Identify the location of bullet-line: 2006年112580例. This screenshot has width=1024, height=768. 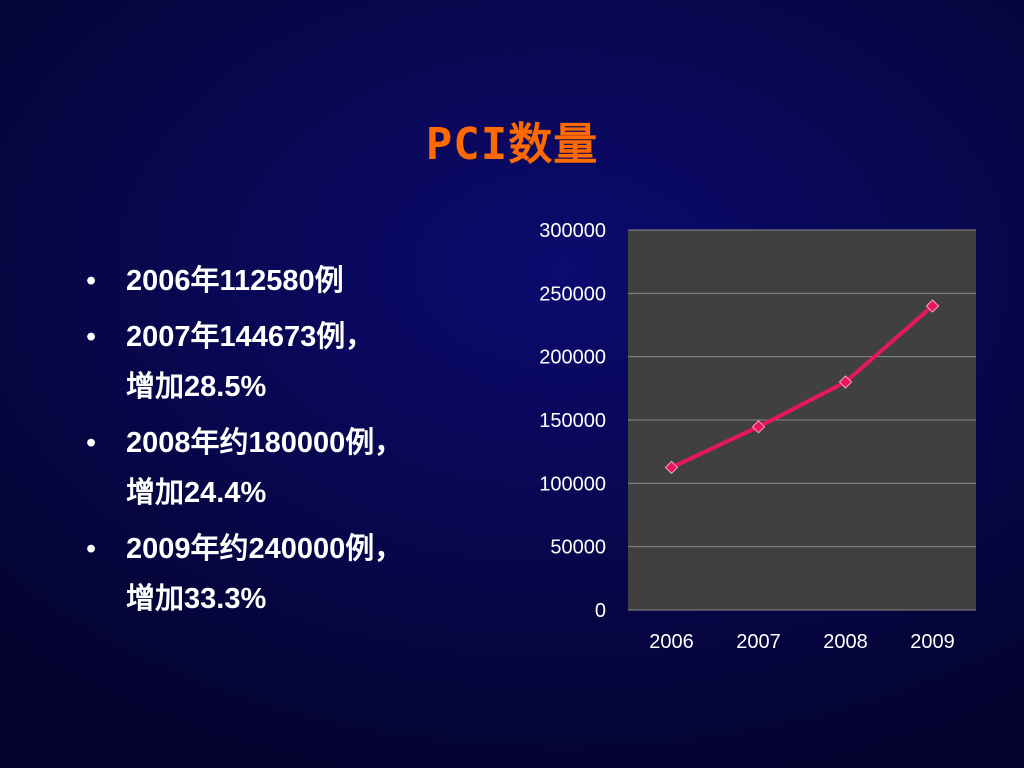
(235, 281).